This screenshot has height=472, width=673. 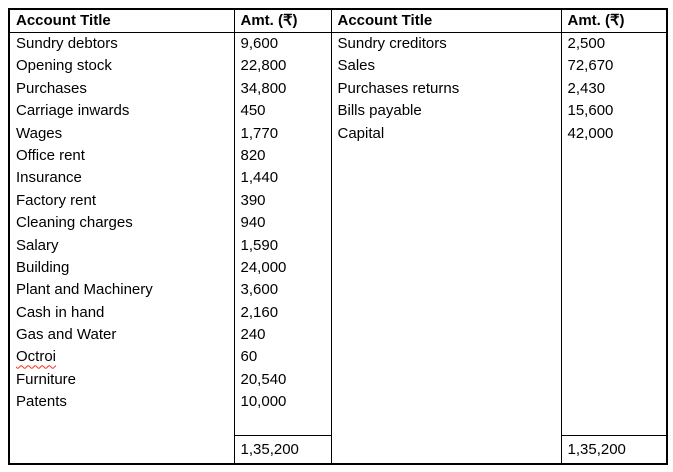 I want to click on amount-value: 24,000, so click(x=263, y=267).